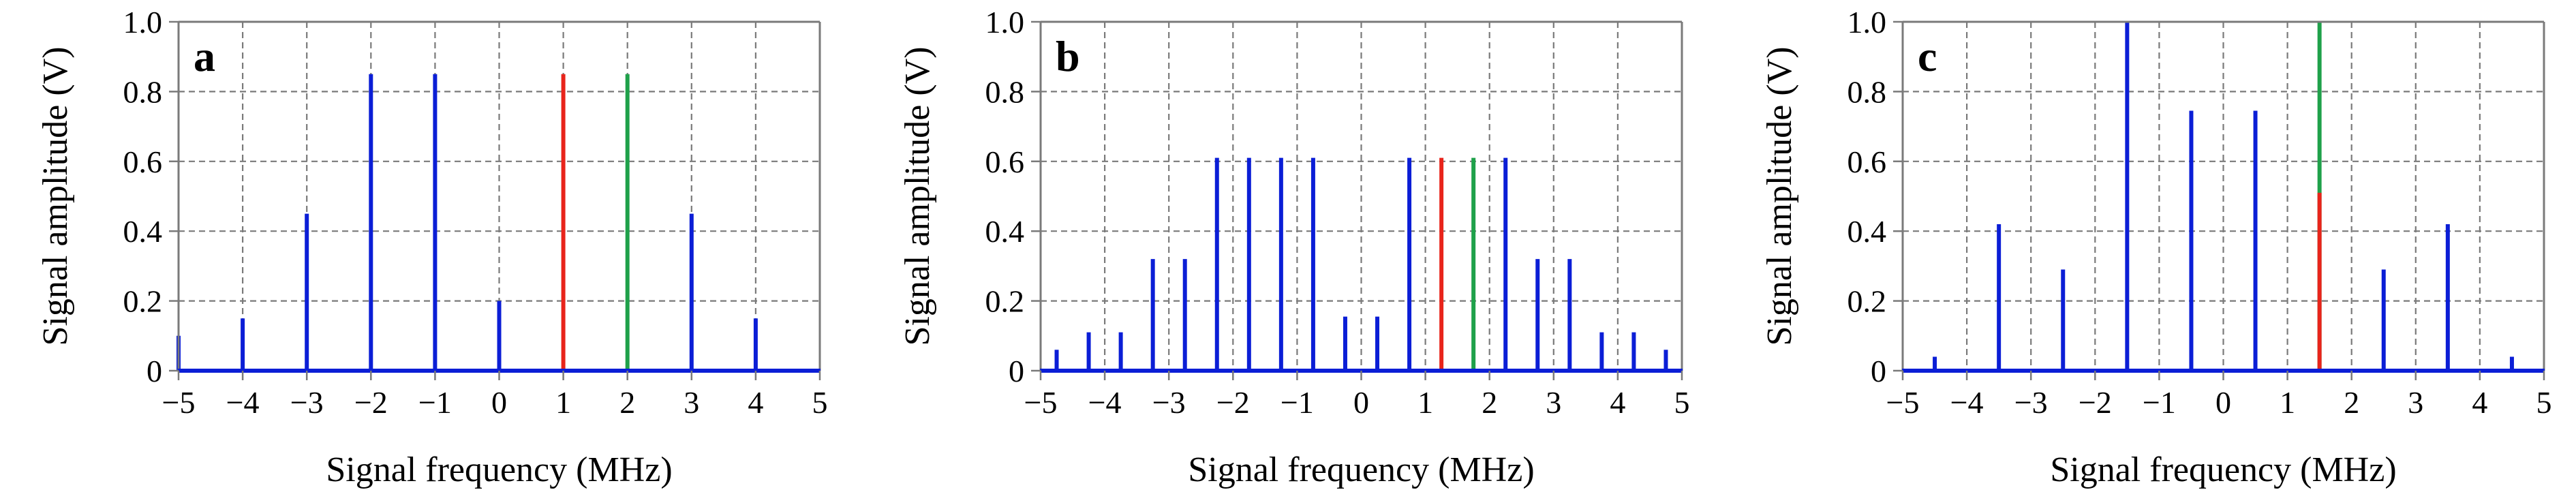 This screenshot has height=492, width=2576. Describe the element at coordinates (204, 56) in the screenshot. I see `panel-letter: a` at that location.